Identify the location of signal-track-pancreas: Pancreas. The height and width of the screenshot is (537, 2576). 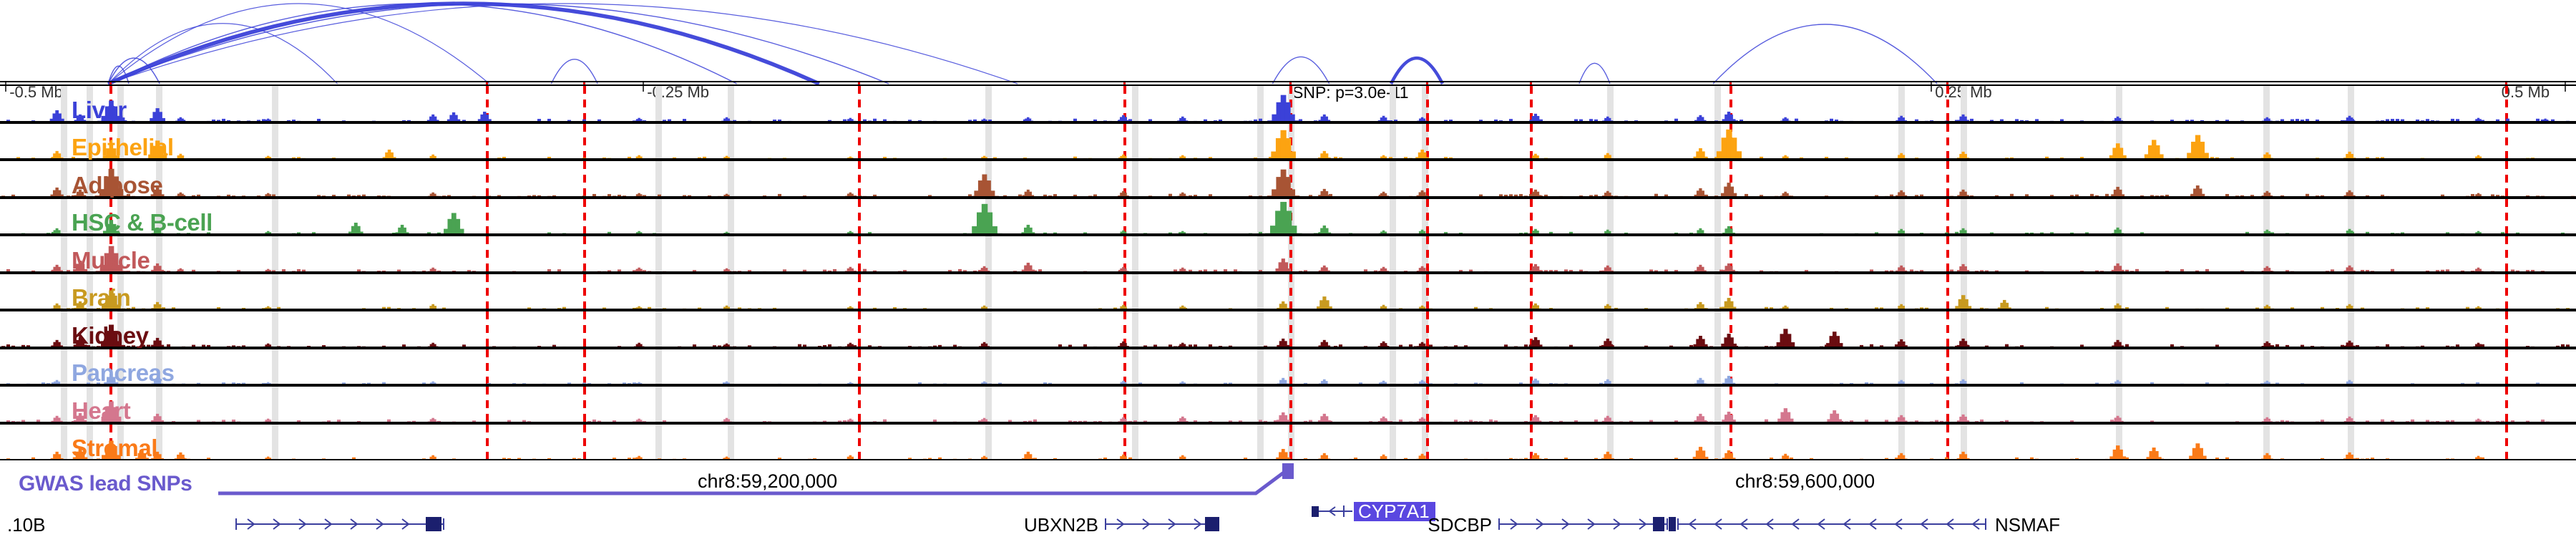
(1288, 366).